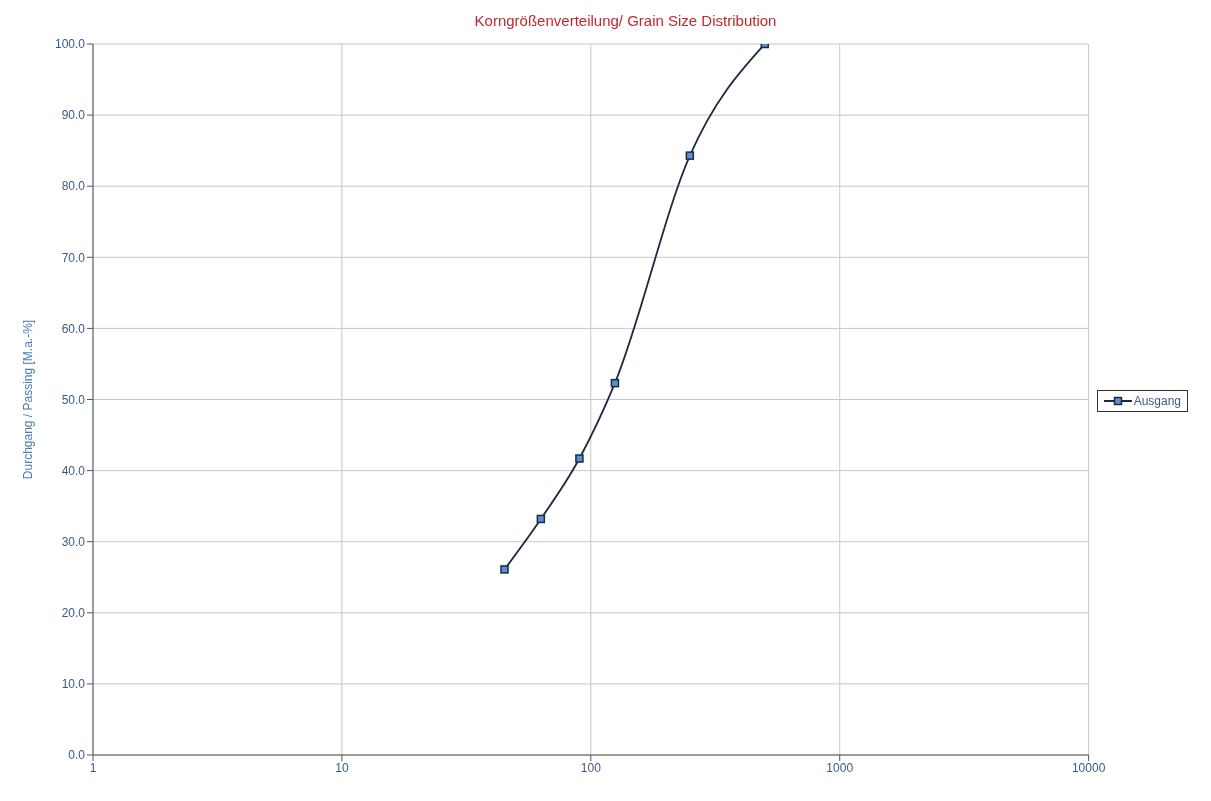 This screenshot has width=1211, height=801. I want to click on y-tick-label: 60.0, so click(73, 328).